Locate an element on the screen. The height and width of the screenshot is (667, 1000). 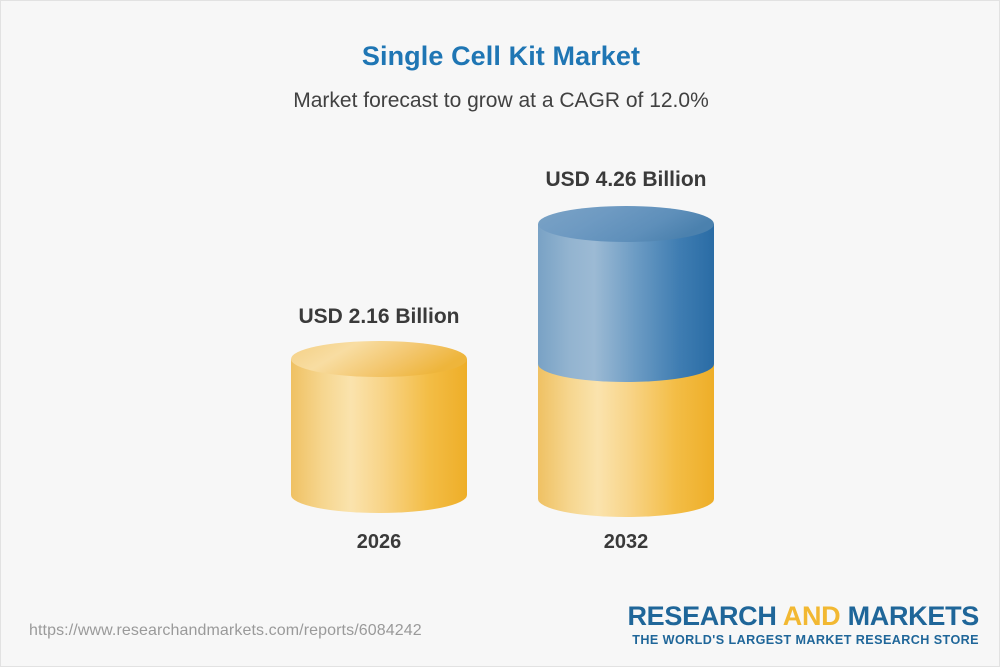
bar-2032: USD 4.26 Billion 2032 is located at coordinates (626, 360).